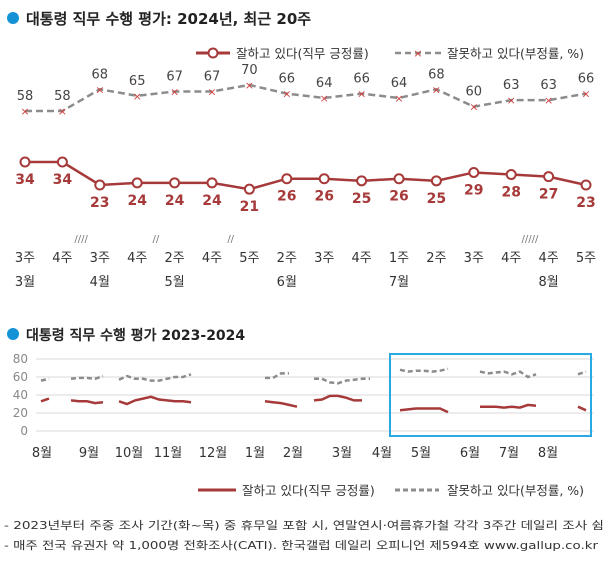 This screenshot has height=569, width=614. Describe the element at coordinates (81, 239) in the screenshot. I see `axis-break-mark: ////` at that location.